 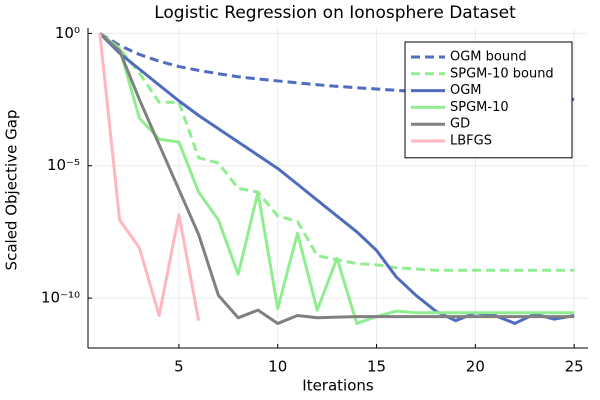 What do you see at coordinates (63, 165) in the screenshot?
I see `y-tick-label: 10⁻⁵` at bounding box center [63, 165].